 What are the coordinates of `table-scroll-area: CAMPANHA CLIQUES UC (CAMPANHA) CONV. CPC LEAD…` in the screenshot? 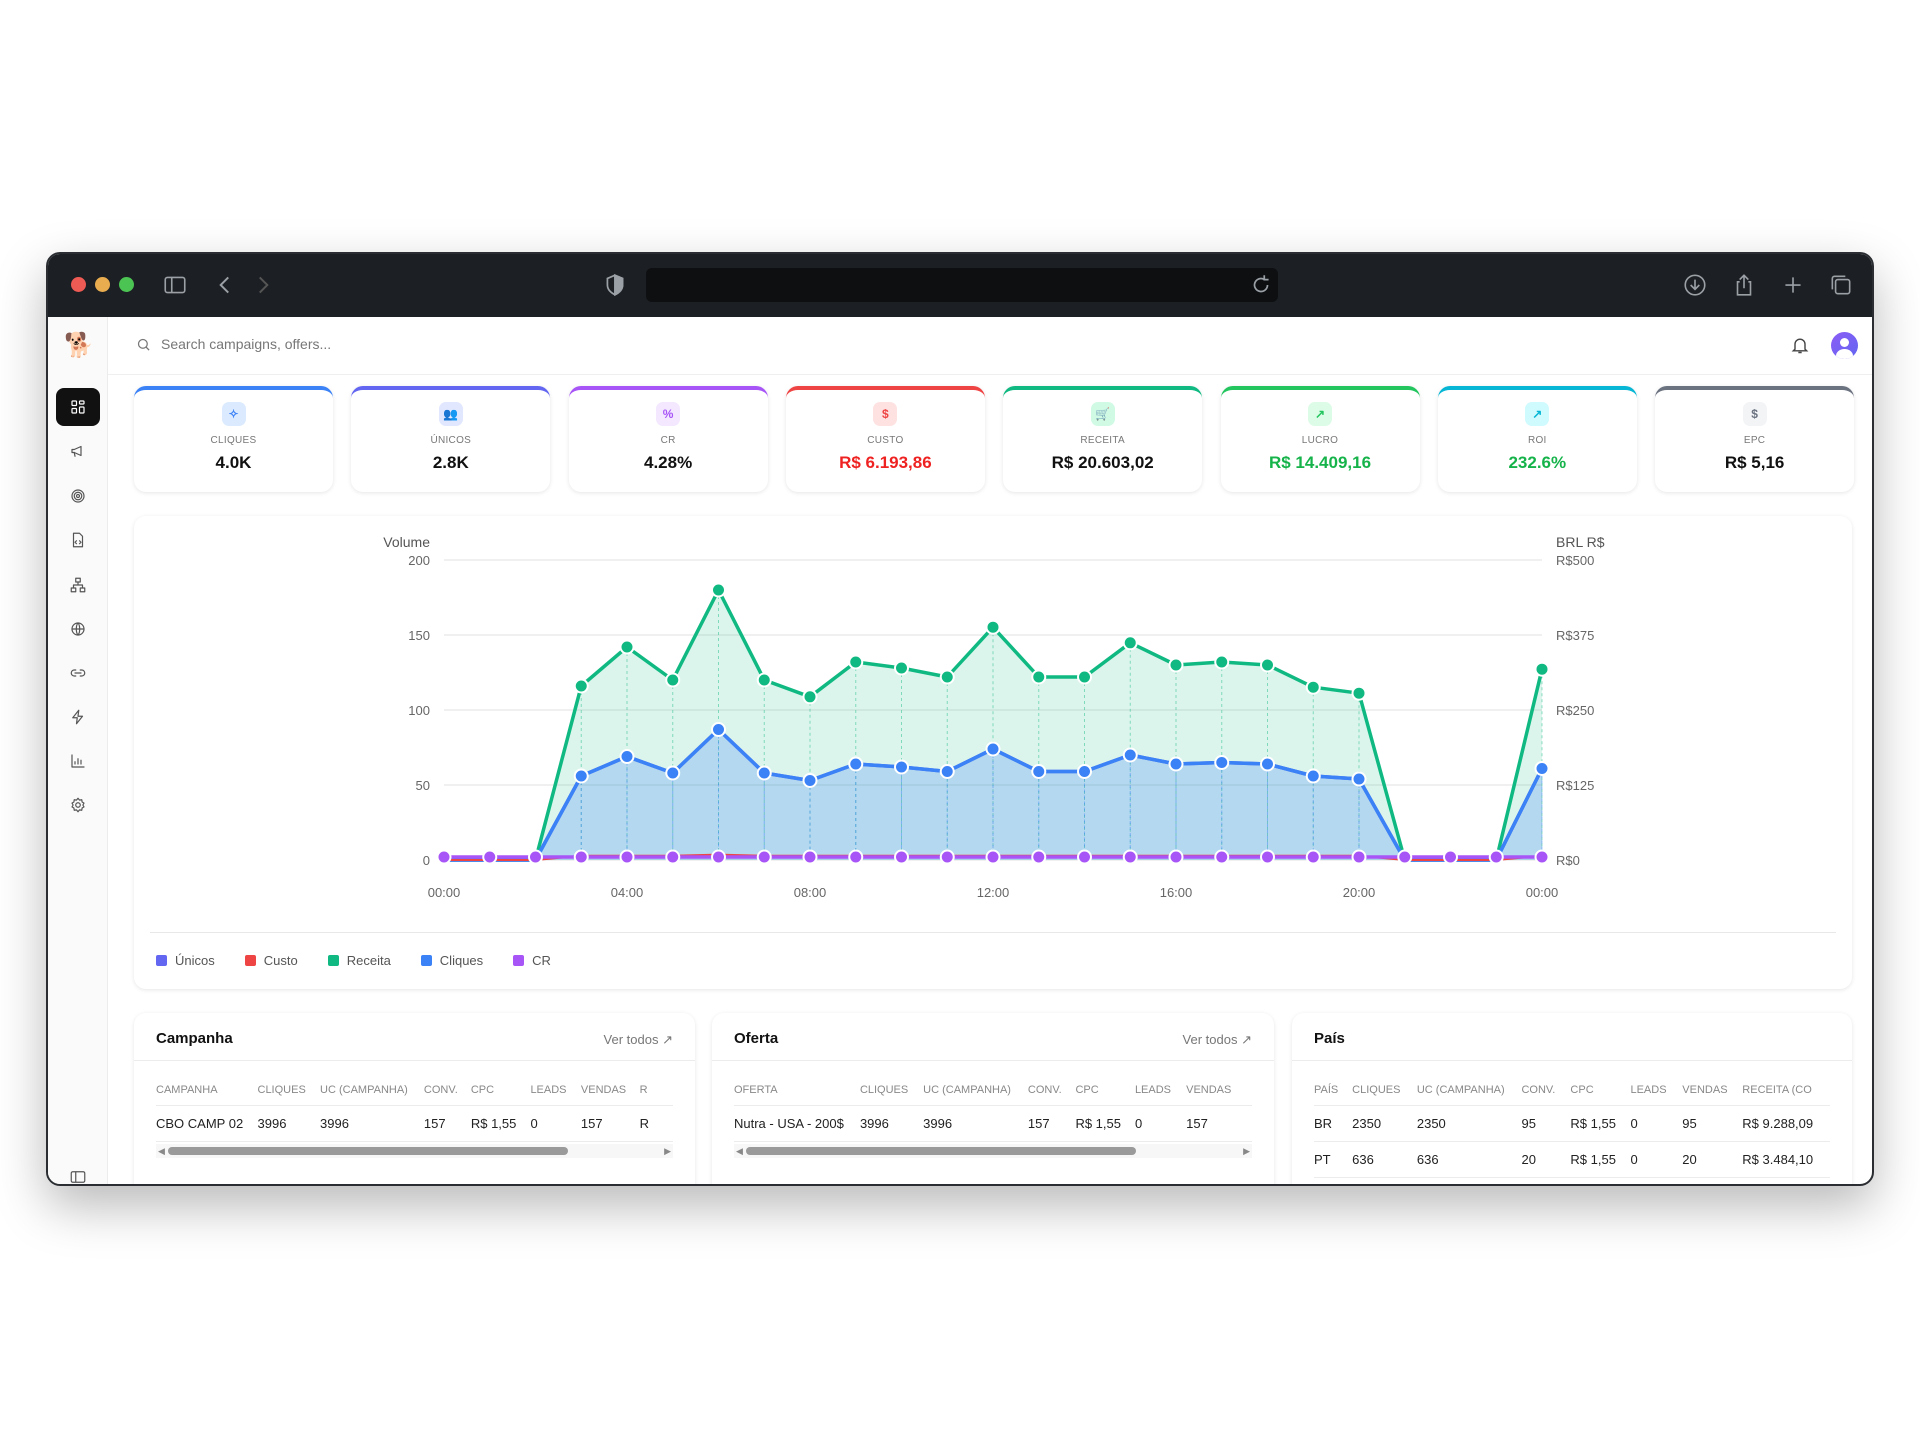 It's located at (414, 1116).